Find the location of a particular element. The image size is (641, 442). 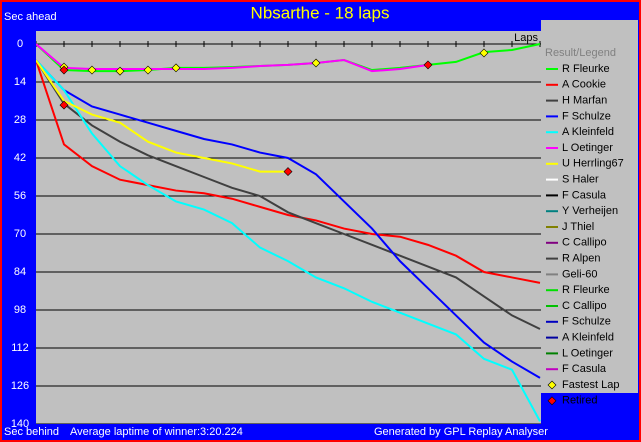

legend-label: S Haler is located at coordinates (580, 180).